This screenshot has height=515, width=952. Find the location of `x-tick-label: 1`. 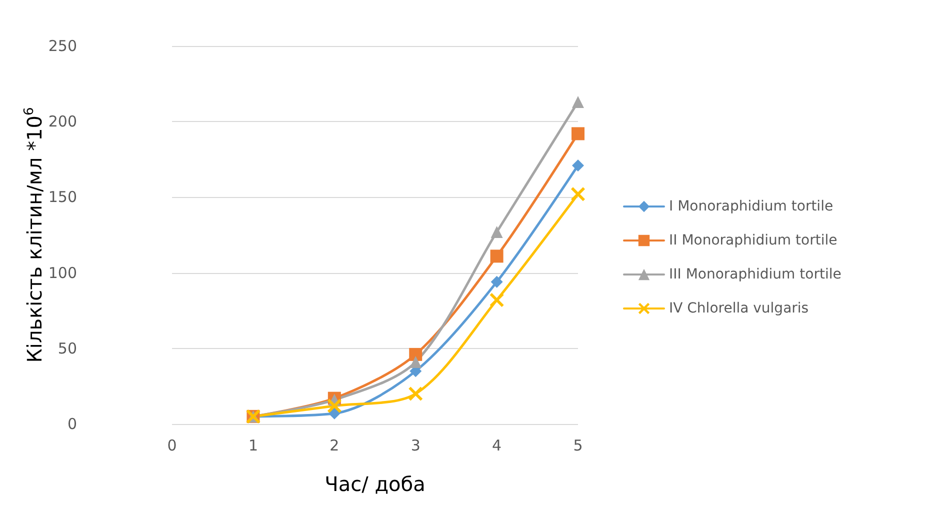

x-tick-label: 1 is located at coordinates (253, 445).